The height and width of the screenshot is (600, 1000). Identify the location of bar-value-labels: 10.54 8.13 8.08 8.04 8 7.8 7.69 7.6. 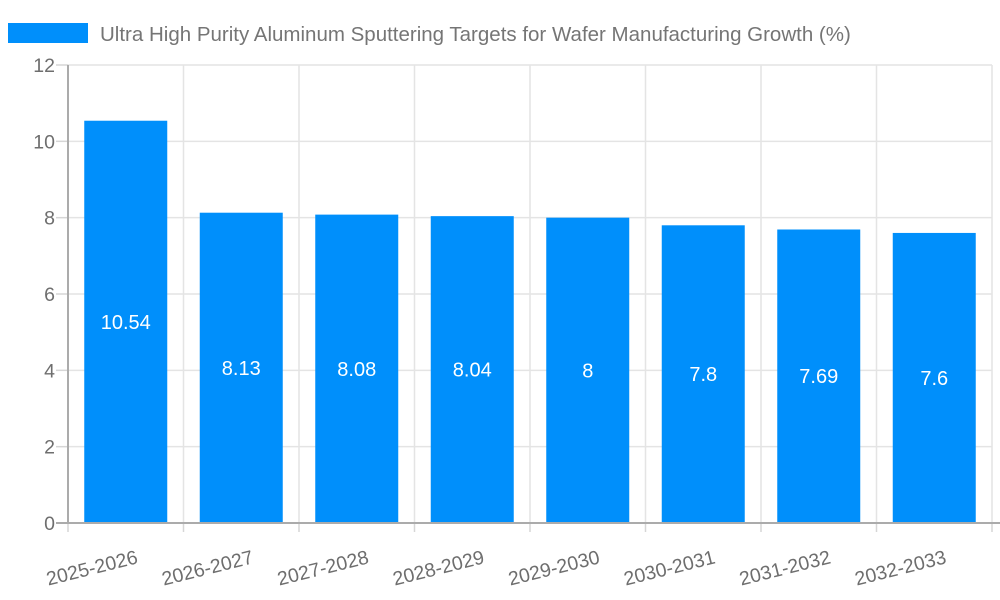
(524, 351).